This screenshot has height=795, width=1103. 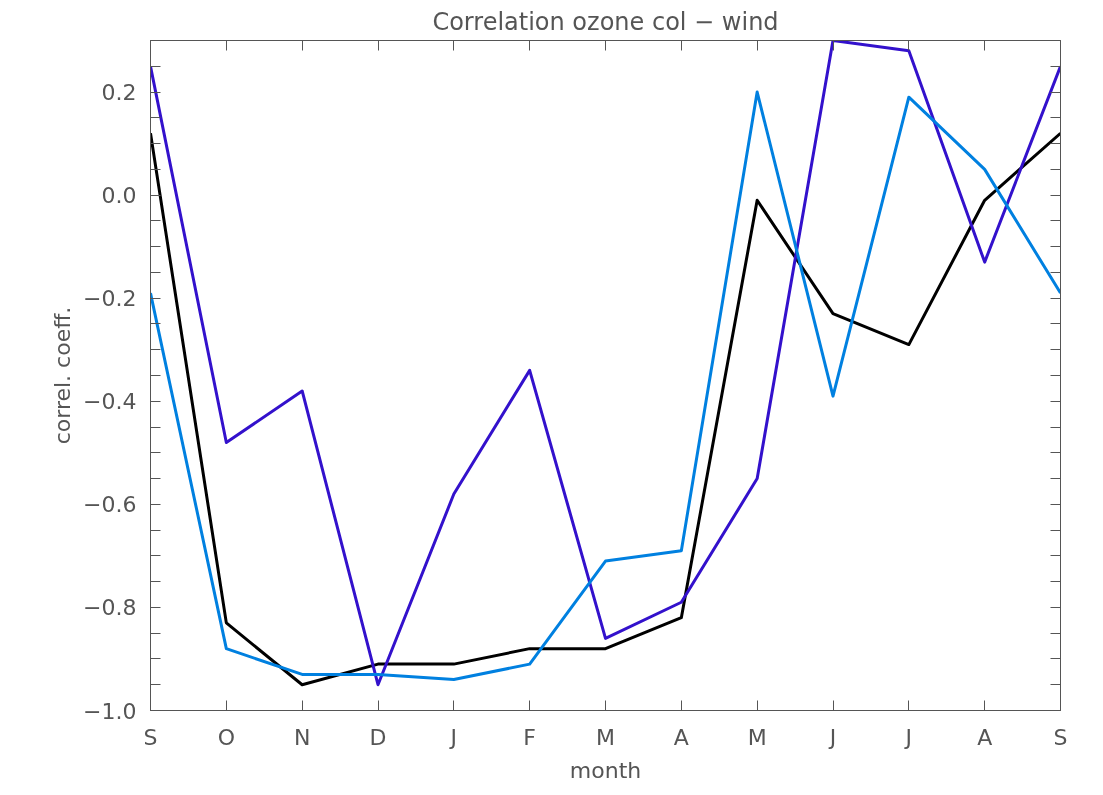 What do you see at coordinates (302, 737) in the screenshot?
I see `x-tick-label: N` at bounding box center [302, 737].